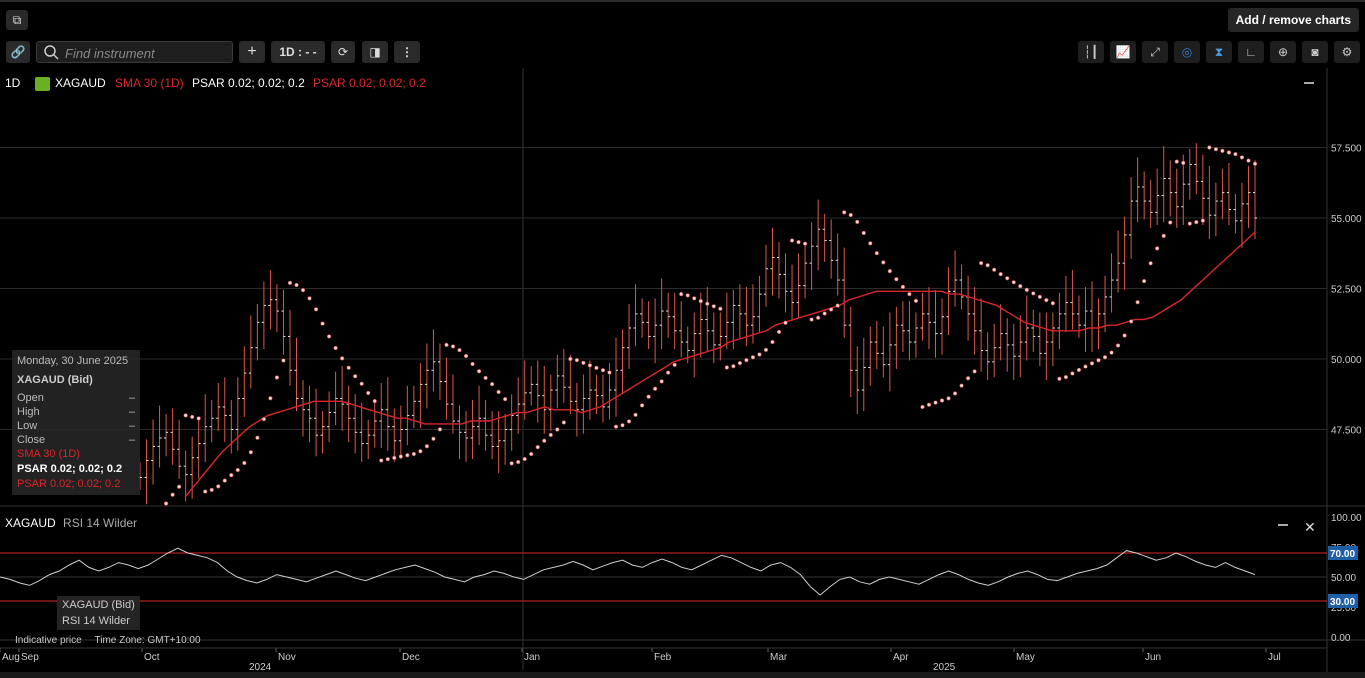 The image size is (1365, 678). Describe the element at coordinates (1315, 52) in the screenshot. I see `camera-icon: ◙` at that location.